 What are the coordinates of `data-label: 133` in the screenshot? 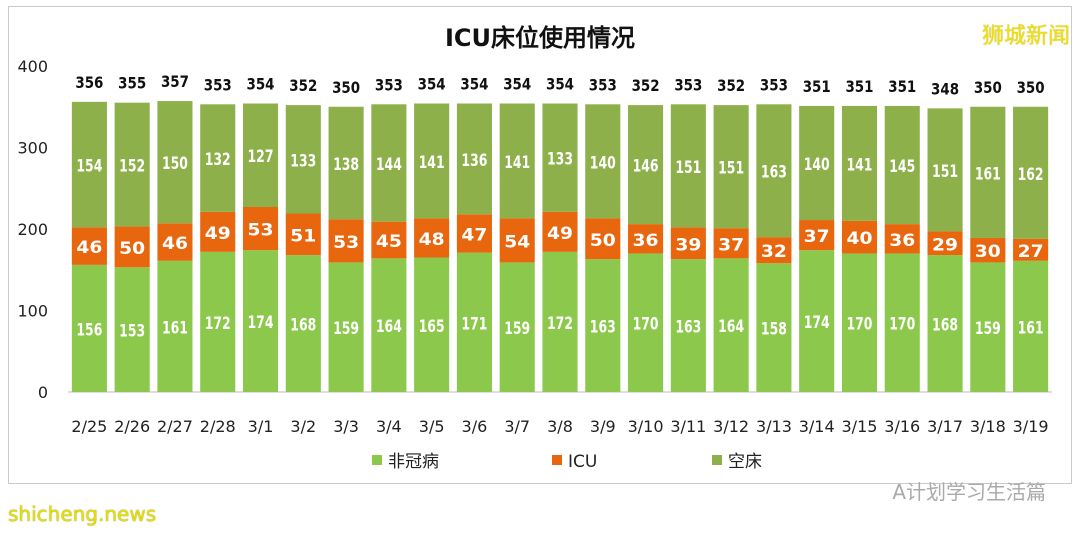 It's located at (560, 160).